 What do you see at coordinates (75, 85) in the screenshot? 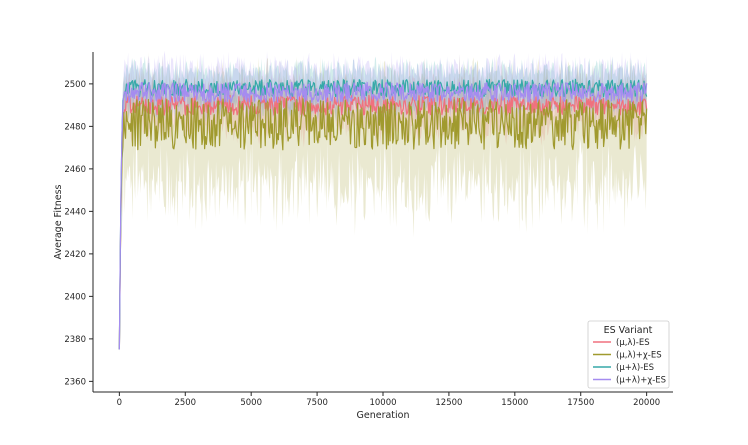
I see `y-tick-label: 2500` at bounding box center [75, 85].